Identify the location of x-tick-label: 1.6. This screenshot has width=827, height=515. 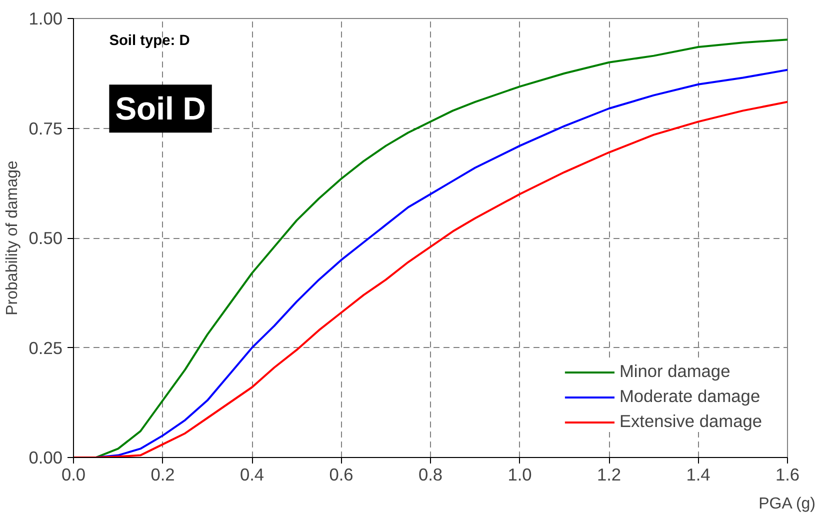
(787, 474).